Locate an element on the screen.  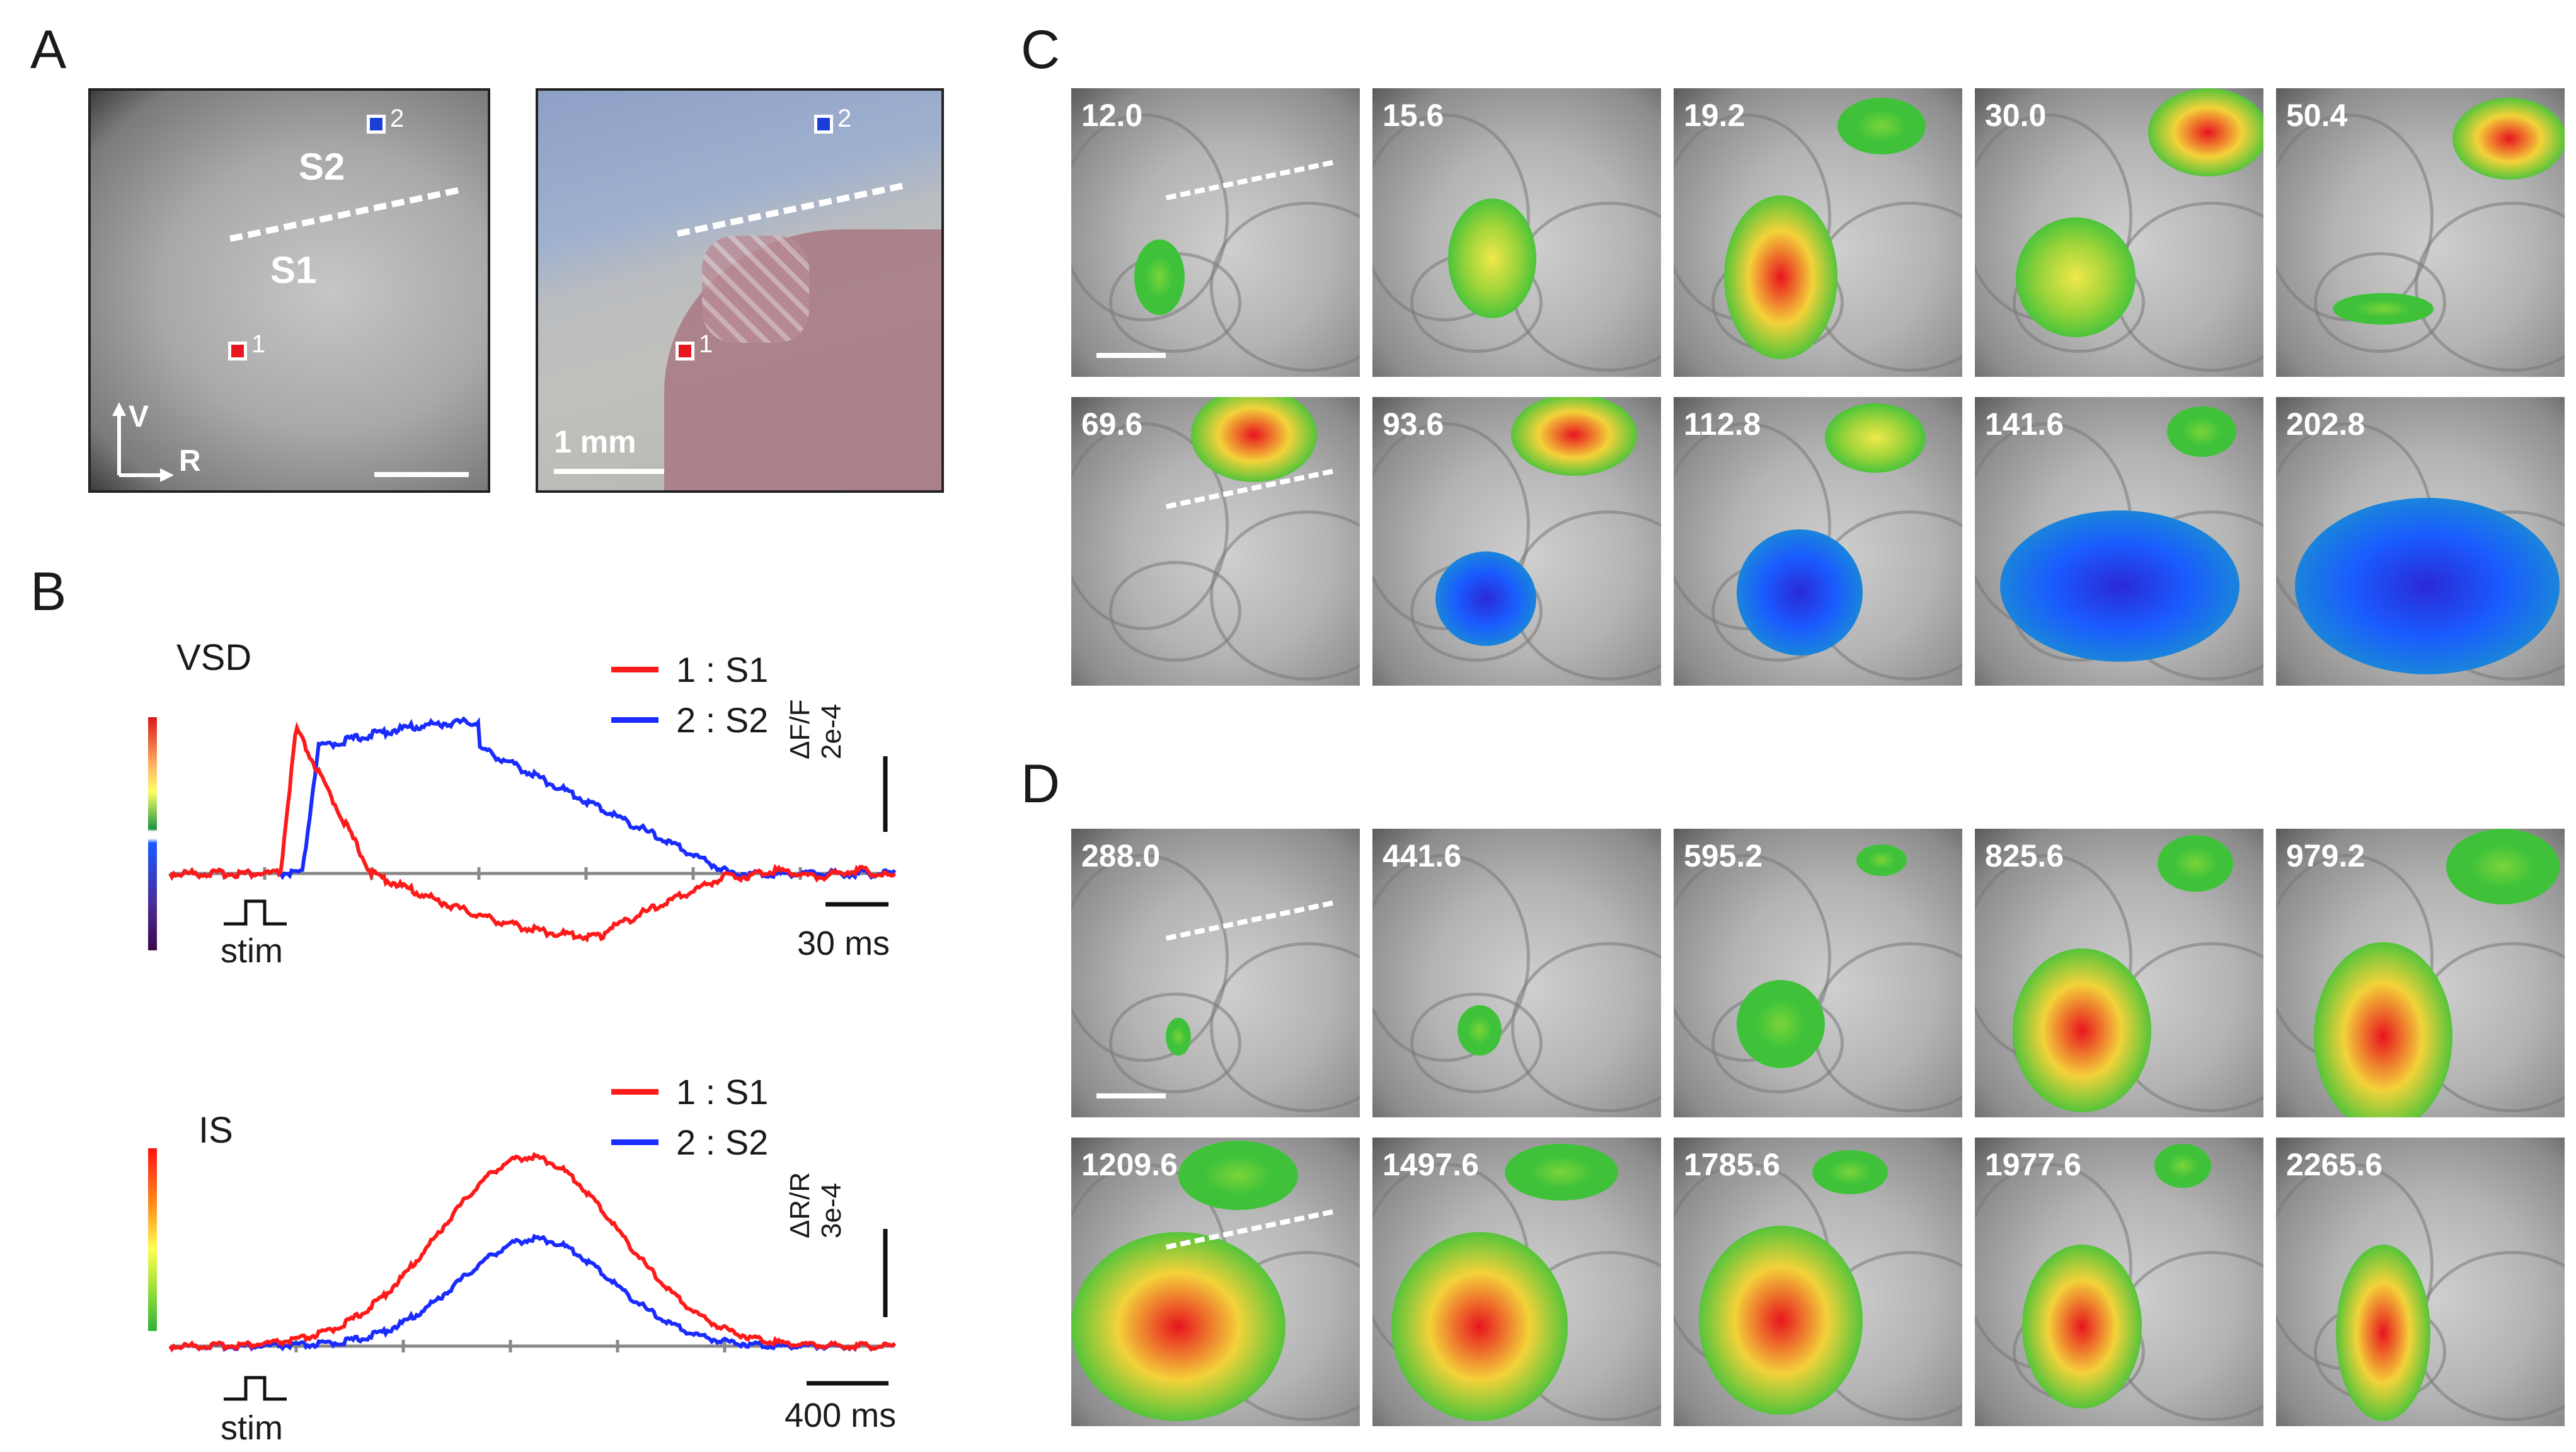
vsd-colorbar is located at coordinates (152, 834).